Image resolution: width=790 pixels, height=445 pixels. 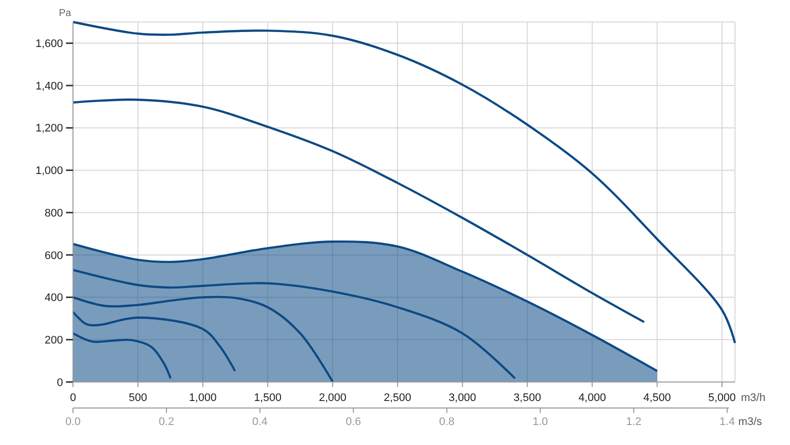 I want to click on y-tick-label: 200, so click(x=53, y=340).